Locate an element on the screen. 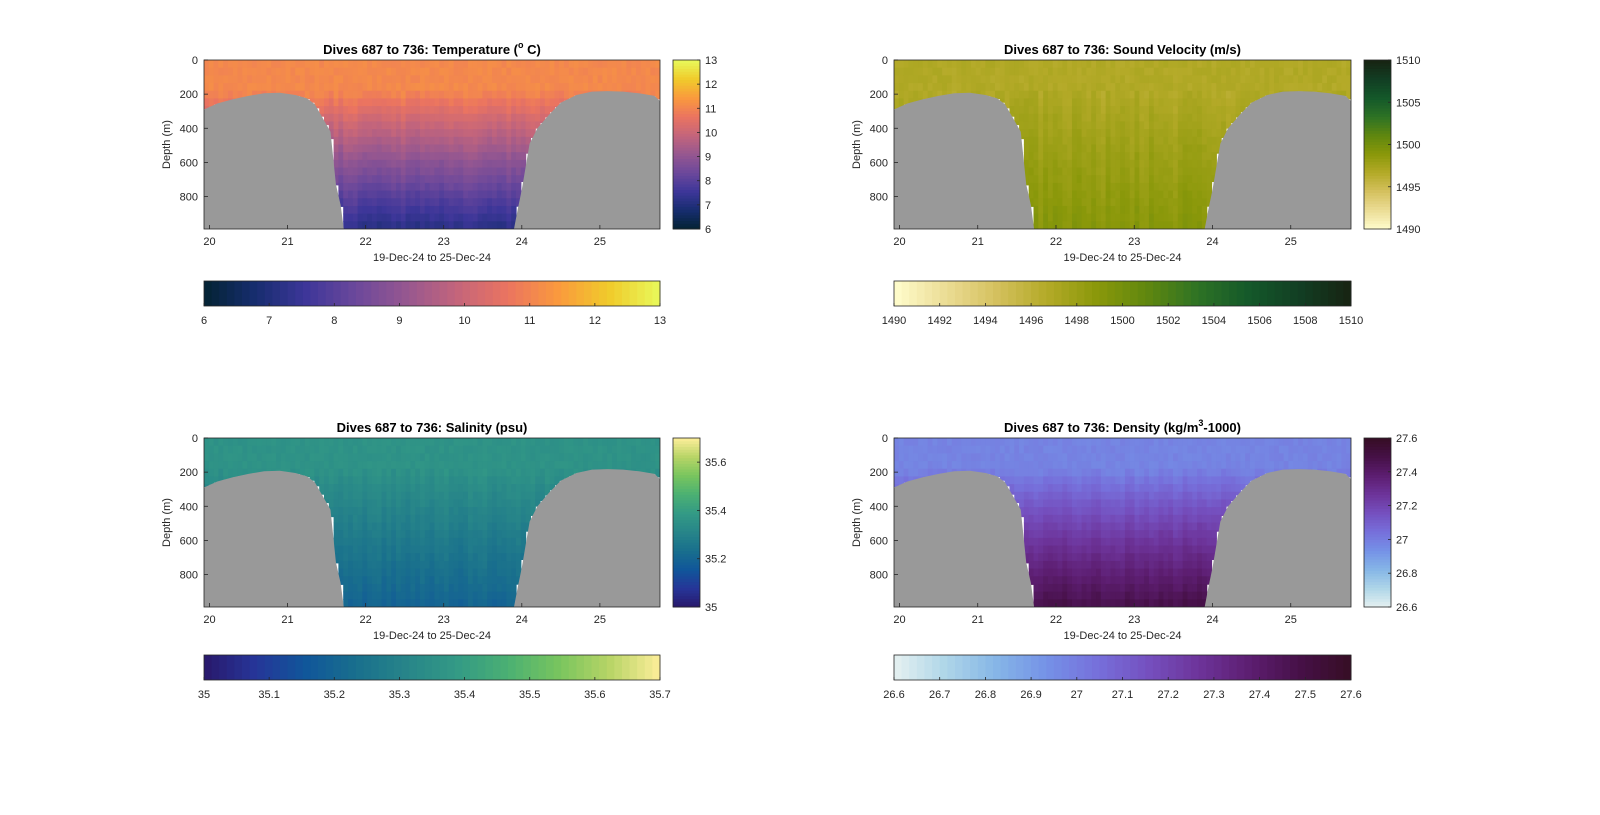 Image resolution: width=1600 pixels, height=815 pixels. temperature-ylabel: Depth (m) is located at coordinates (167, 144).